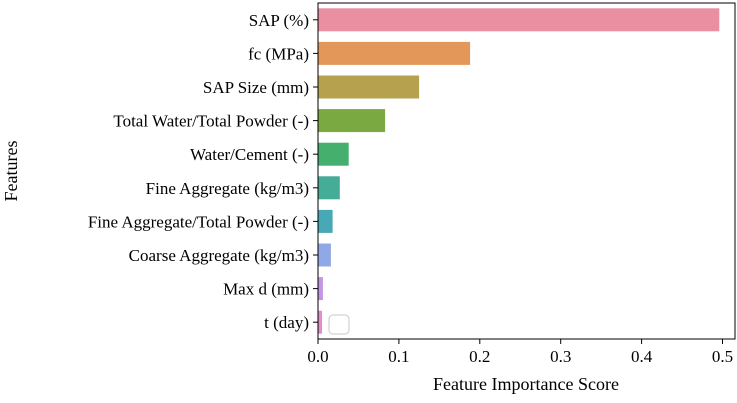 This screenshot has height=403, width=737. Describe the element at coordinates (520, 352) in the screenshot. I see `x-ticks: 0.0 0.1 0.2 0.3 0.4 0.5` at that location.